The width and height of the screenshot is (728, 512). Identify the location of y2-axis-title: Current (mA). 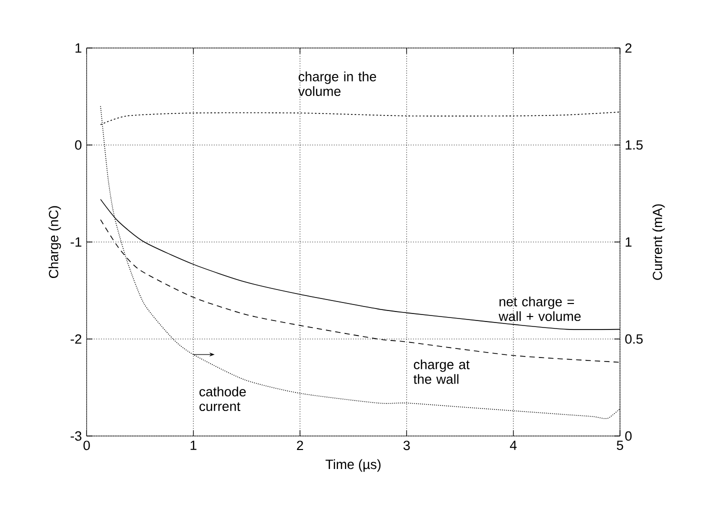
(658, 242).